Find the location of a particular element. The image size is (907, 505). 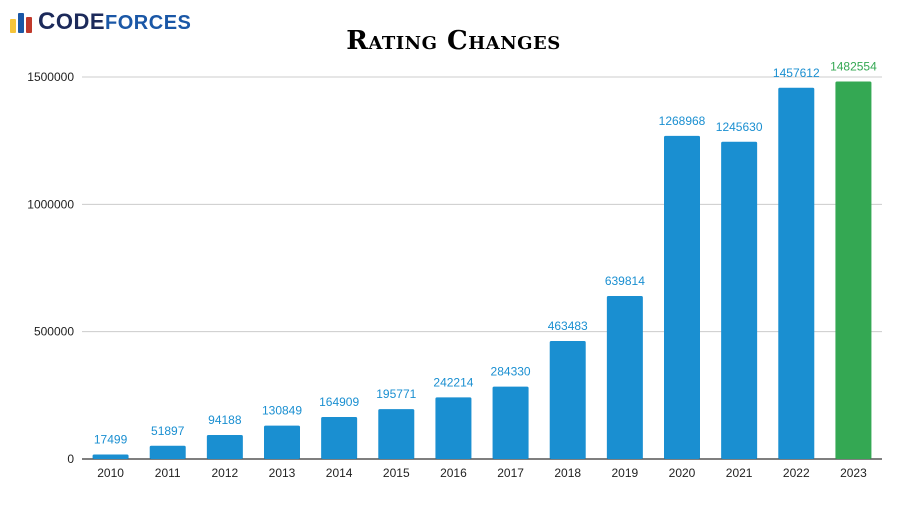

x-tick-label: 2015 is located at coordinates (396, 473).